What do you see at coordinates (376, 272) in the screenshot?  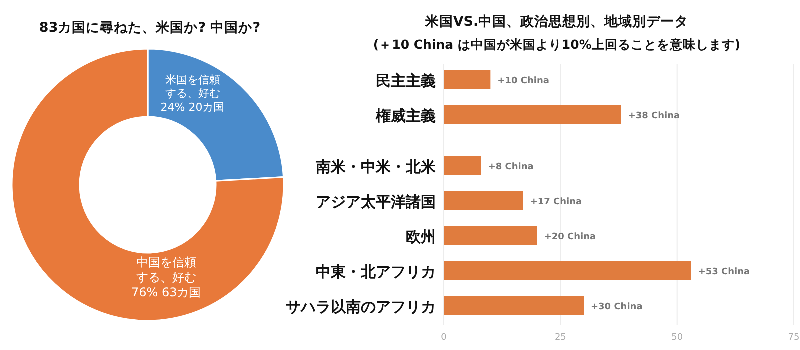 I see `y-tick-label: 中東・北アフリカ` at bounding box center [376, 272].